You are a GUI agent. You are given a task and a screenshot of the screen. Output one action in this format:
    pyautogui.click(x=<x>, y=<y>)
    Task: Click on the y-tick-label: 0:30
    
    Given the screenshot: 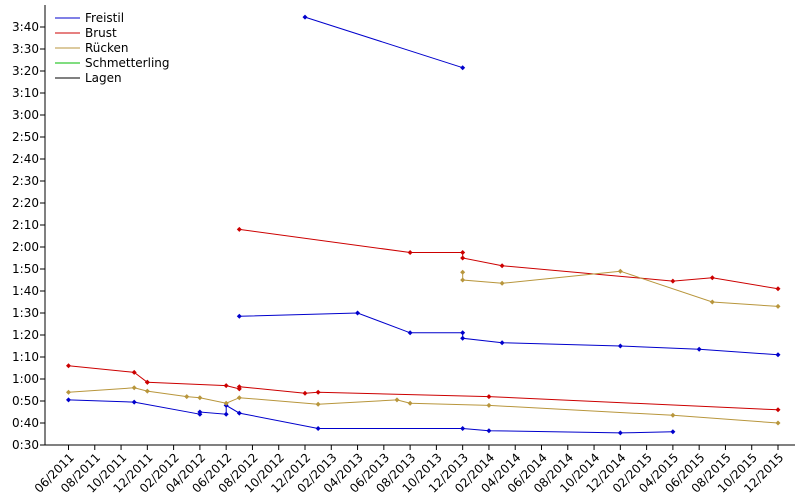 What is the action you would take?
    pyautogui.click(x=25, y=445)
    